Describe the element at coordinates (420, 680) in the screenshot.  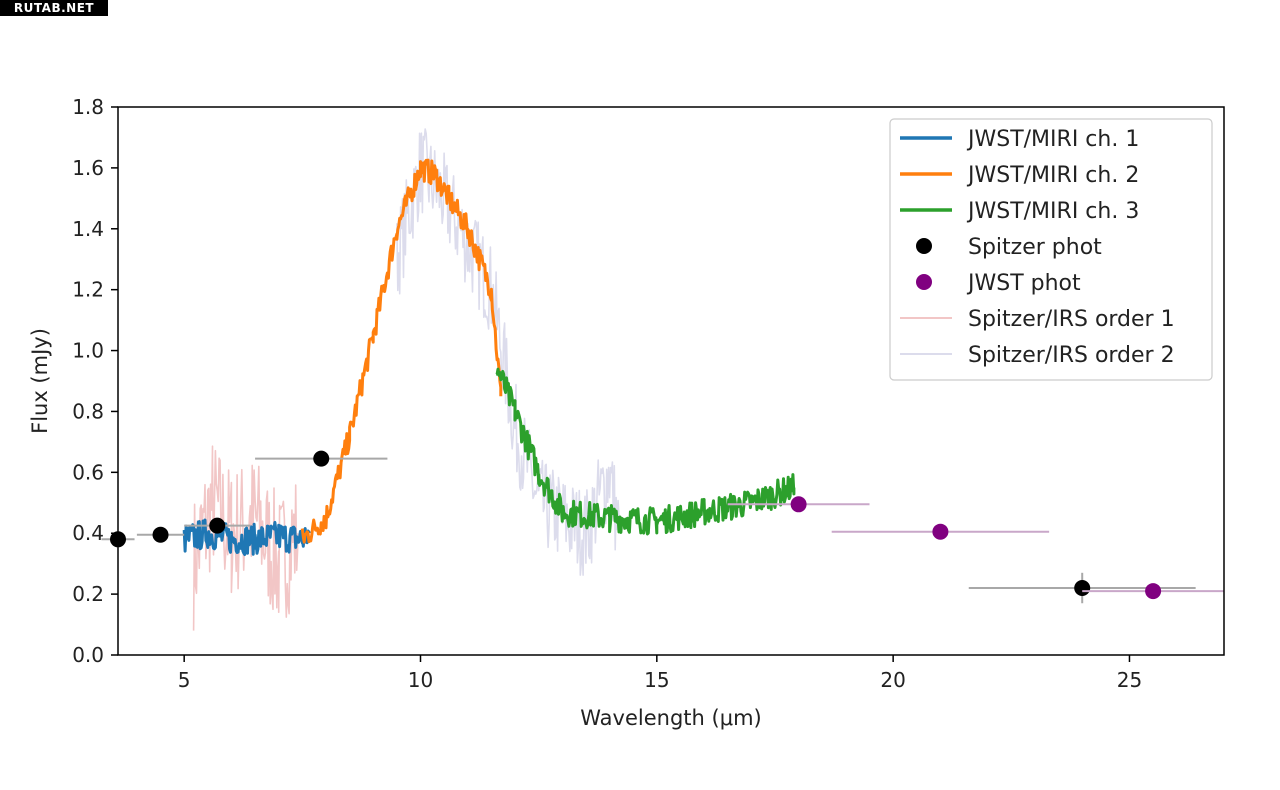
I see `x-tick-label: 10` at that location.